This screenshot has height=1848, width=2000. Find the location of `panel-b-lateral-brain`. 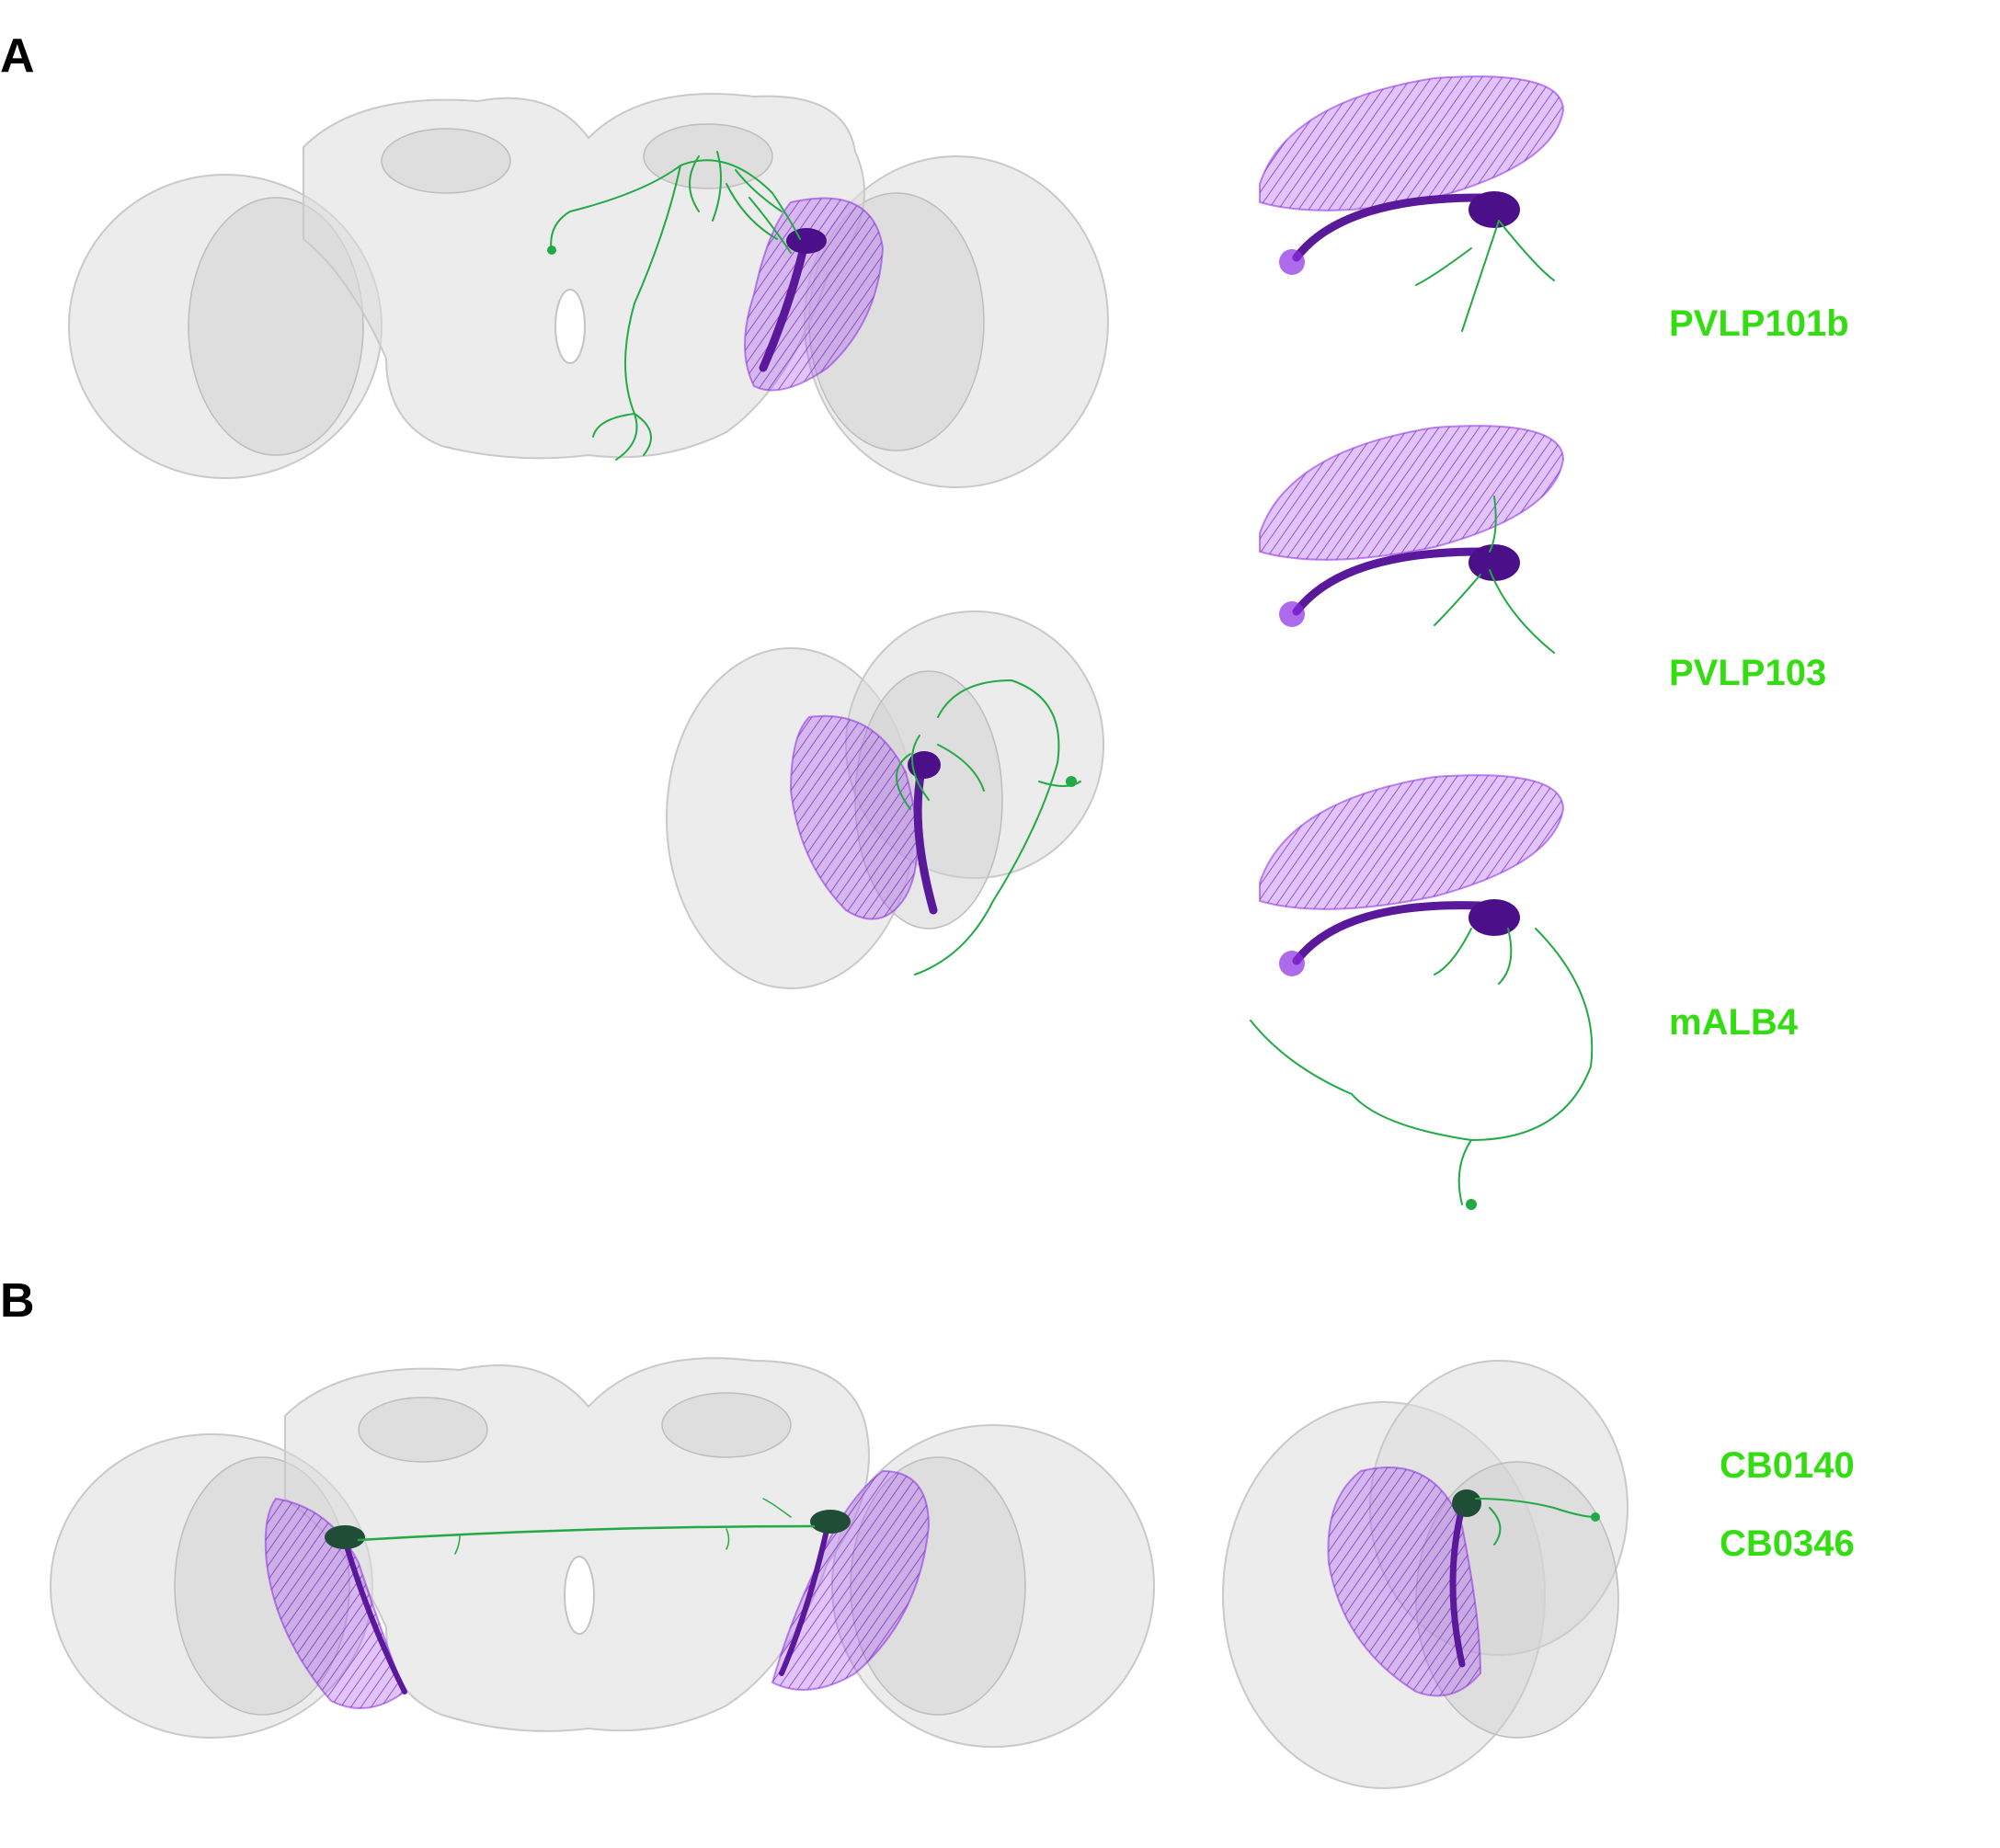

panel-b-lateral-brain is located at coordinates (1425, 1574).